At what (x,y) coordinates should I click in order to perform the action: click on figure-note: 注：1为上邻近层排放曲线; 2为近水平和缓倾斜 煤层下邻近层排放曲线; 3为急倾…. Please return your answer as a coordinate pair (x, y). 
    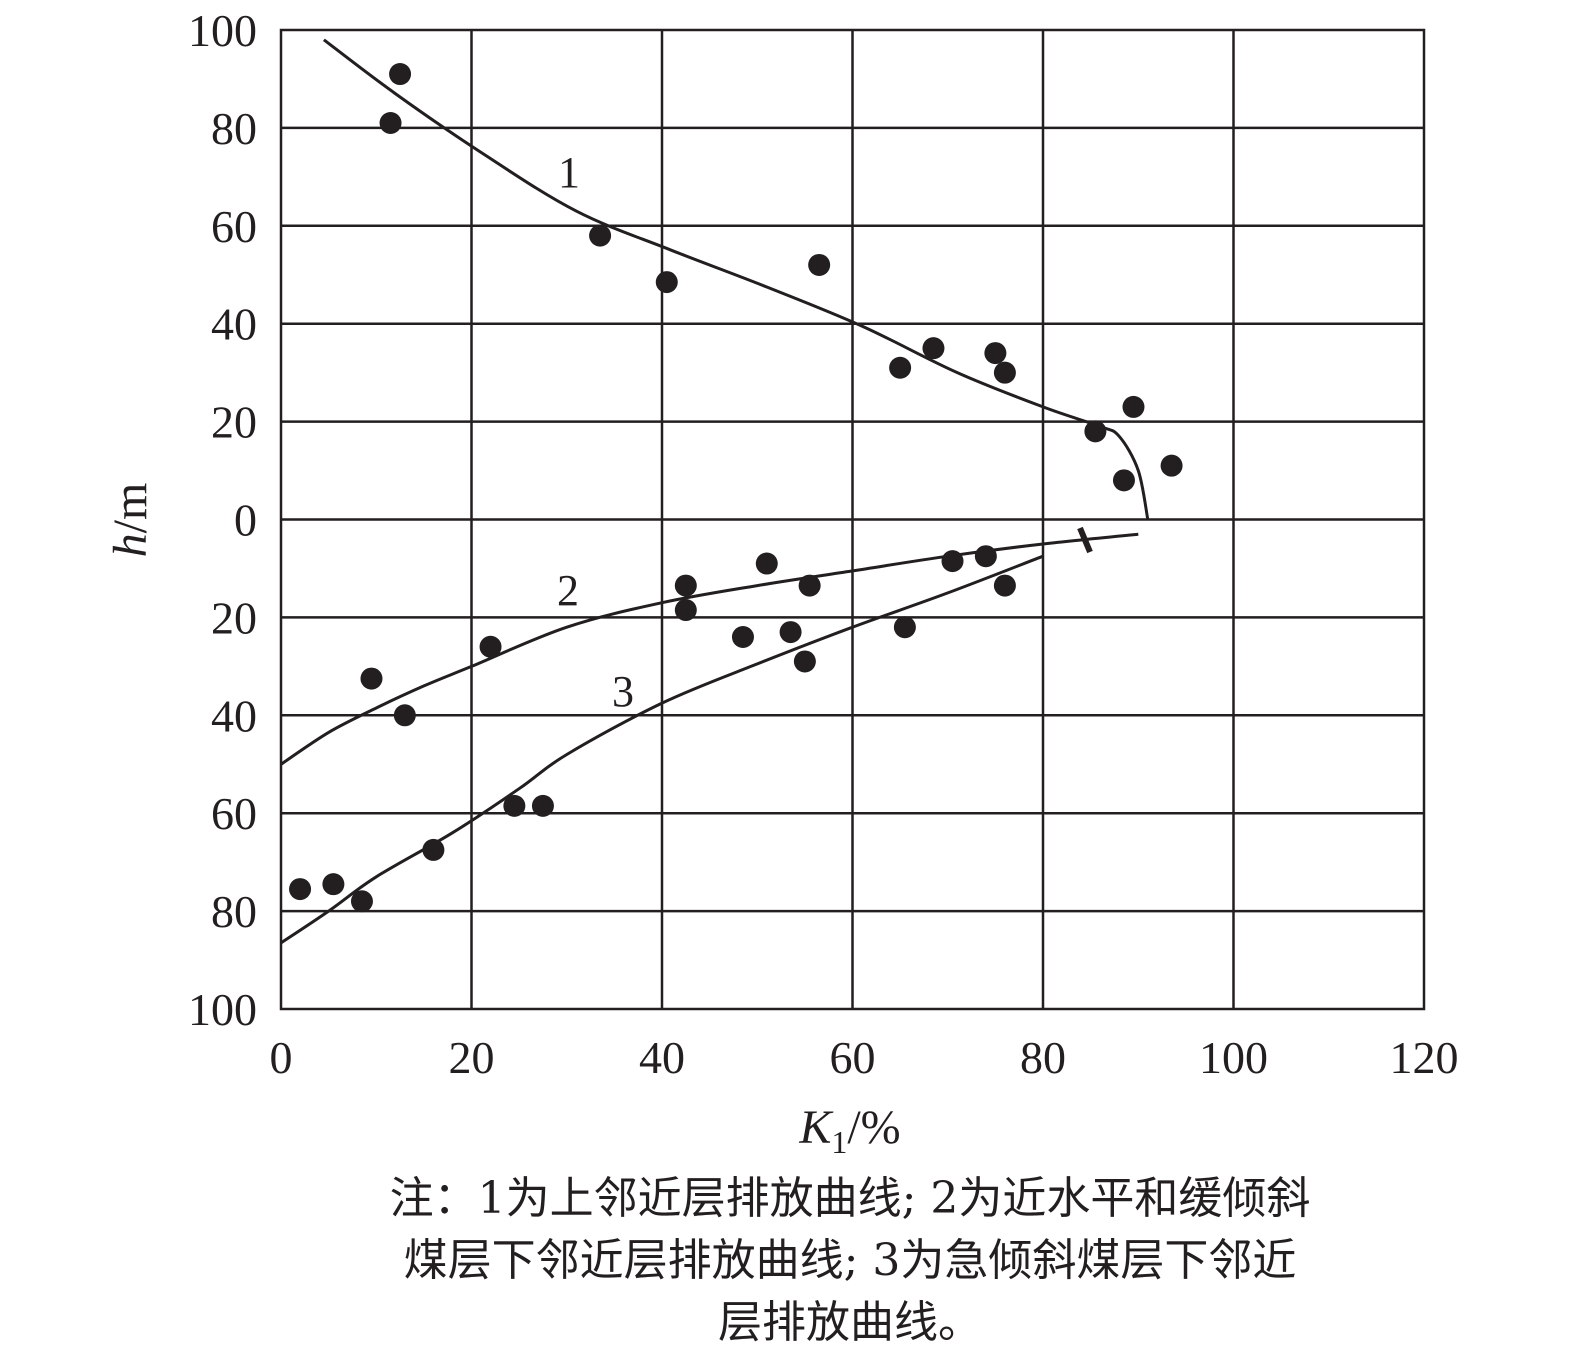
    Looking at the image, I should click on (850, 1261).